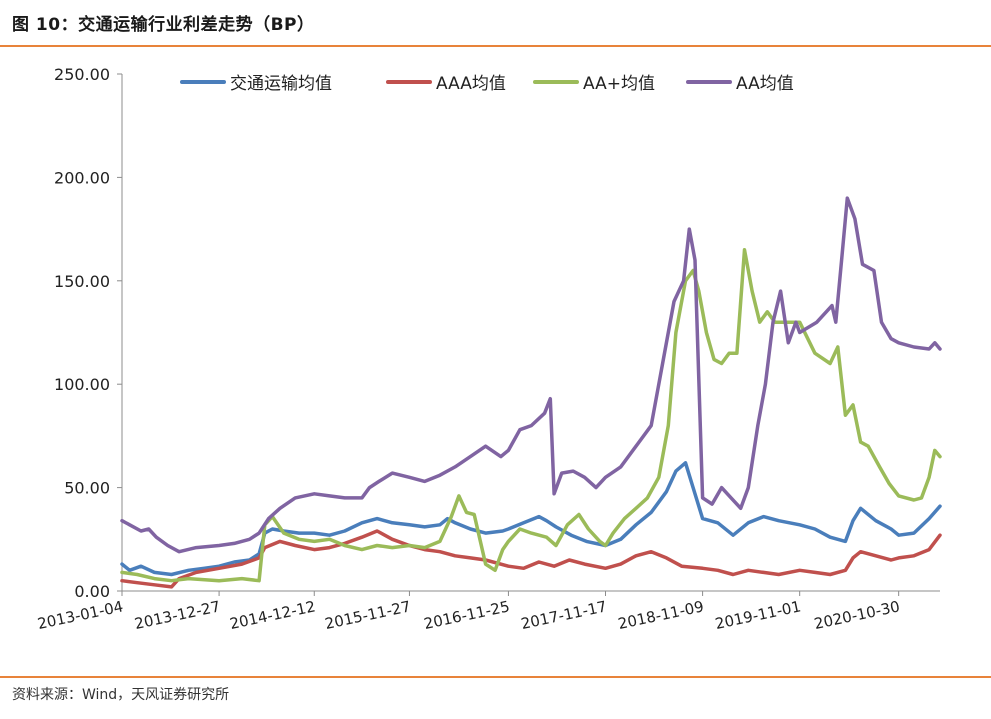  What do you see at coordinates (177, 615) in the screenshot?
I see `x-tick-label: 2013-12-27` at bounding box center [177, 615].